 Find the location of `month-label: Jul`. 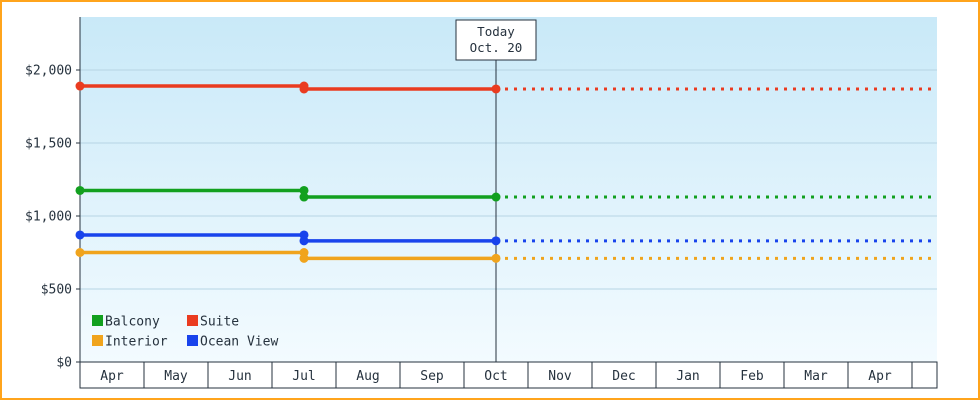

month-label: Jul is located at coordinates (303, 376).